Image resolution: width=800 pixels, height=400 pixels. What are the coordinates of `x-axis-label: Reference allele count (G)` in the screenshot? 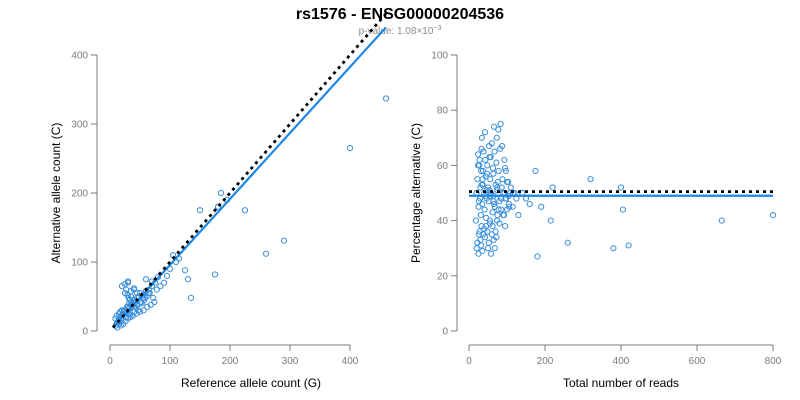 It's located at (251, 383).